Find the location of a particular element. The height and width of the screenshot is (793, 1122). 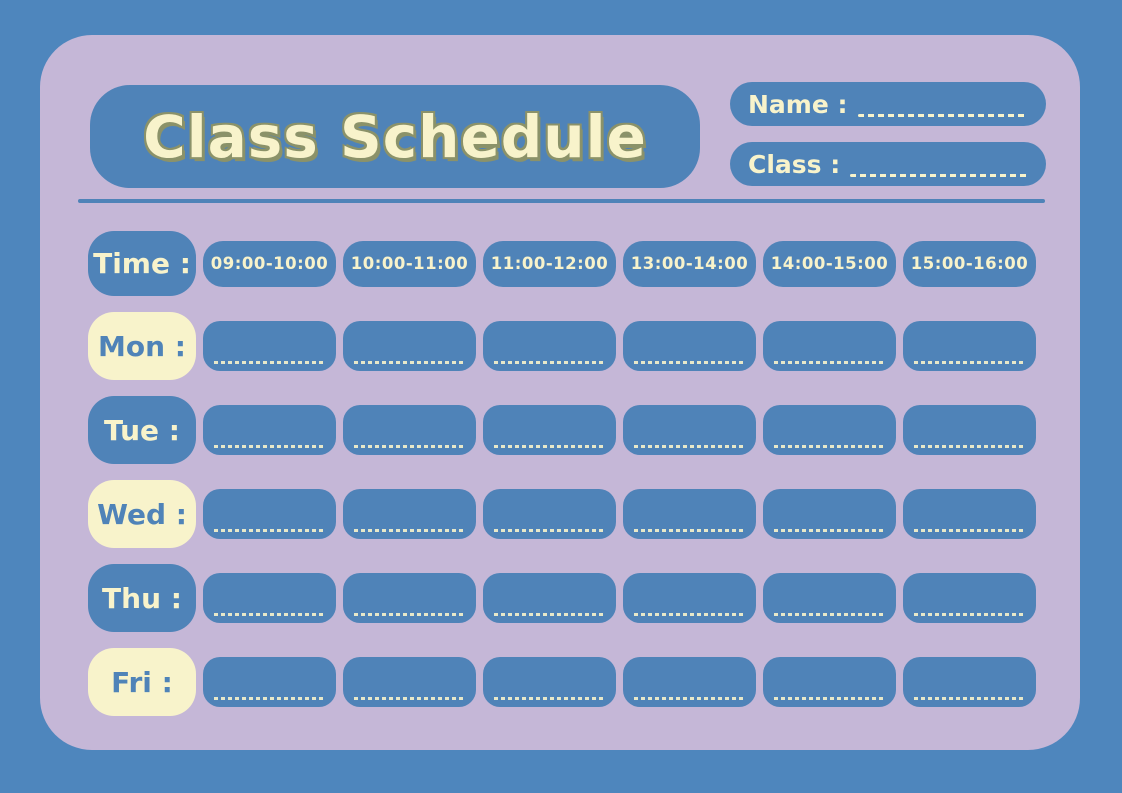

time-slot: 14:00-15:00 is located at coordinates (829, 263).